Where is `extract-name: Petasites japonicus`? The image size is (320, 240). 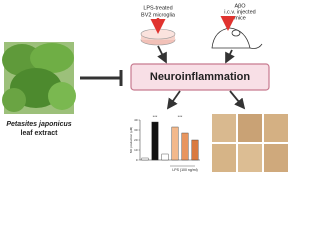
extract-name: Petasites japonicus is located at coordinates (38, 124).